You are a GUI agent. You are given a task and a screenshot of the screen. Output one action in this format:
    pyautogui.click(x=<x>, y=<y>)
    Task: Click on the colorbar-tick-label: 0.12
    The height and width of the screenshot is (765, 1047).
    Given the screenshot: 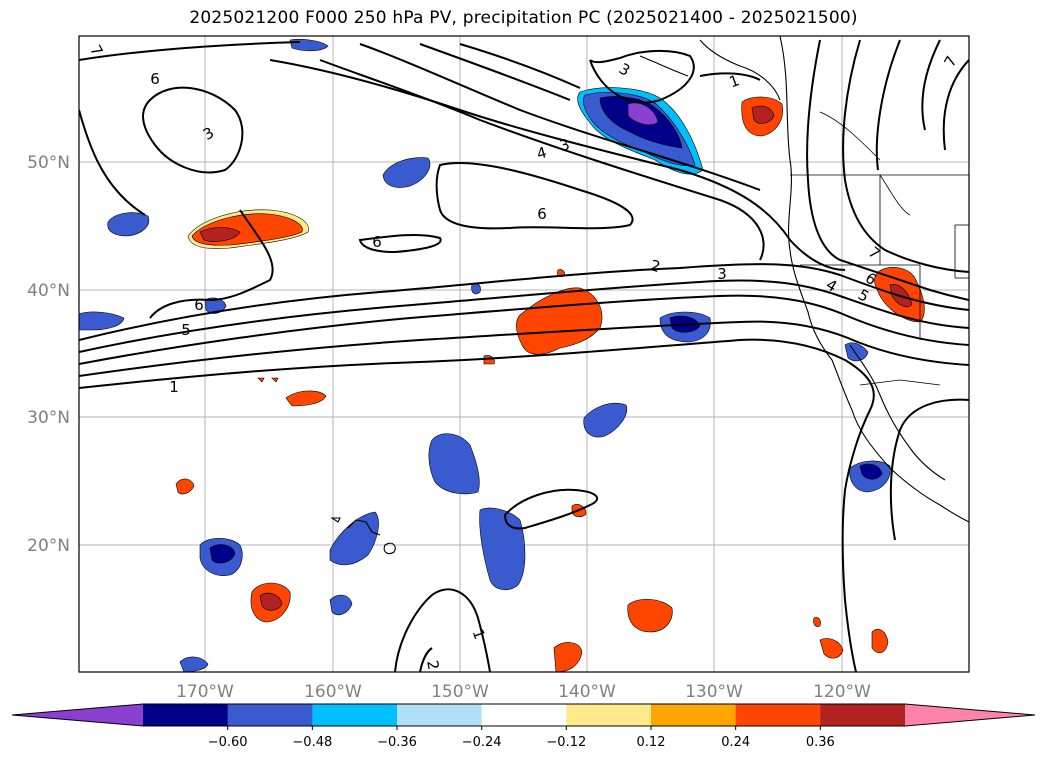 What is the action you would take?
    pyautogui.click(x=651, y=742)
    